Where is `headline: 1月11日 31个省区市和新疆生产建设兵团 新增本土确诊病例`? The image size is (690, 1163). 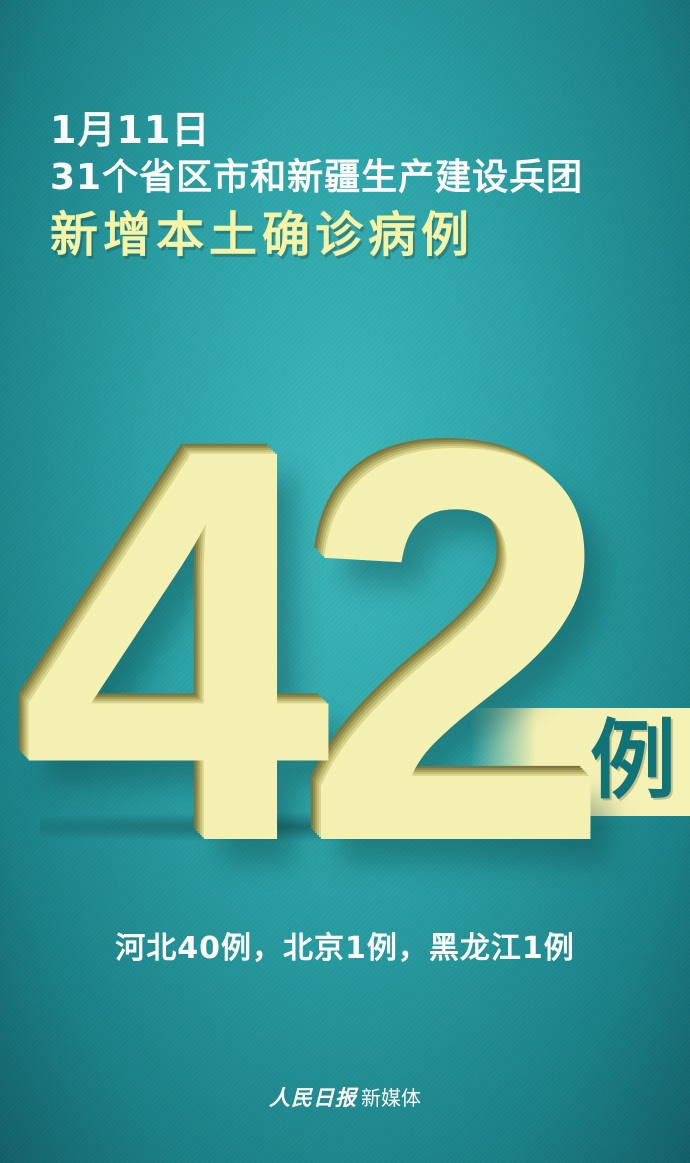 headline: 1月11日 31个省区市和新疆生产建设兵团 新增本土确诊病例 is located at coordinates (316, 187).